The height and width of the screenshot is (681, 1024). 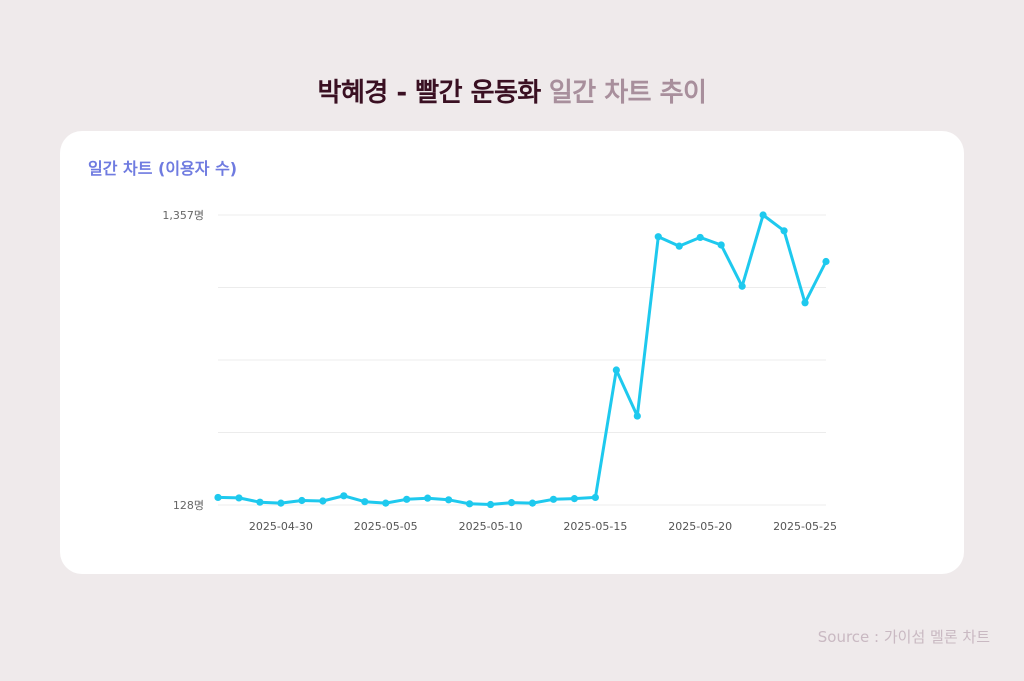 What do you see at coordinates (183, 360) in the screenshot?
I see `y-axis: 1,357명 128명` at bounding box center [183, 360].